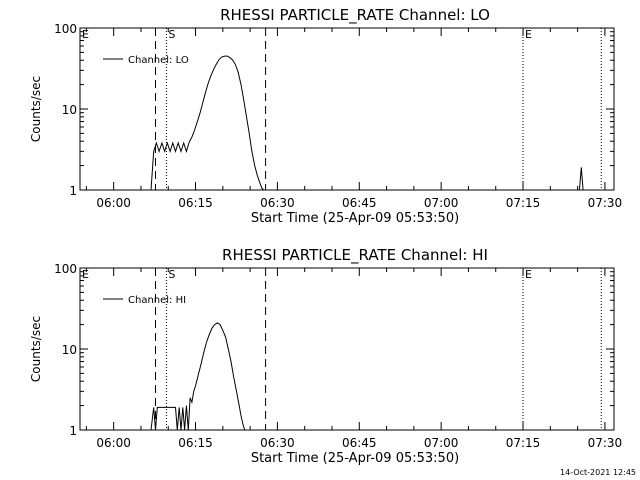 The width and height of the screenshot is (640, 480). I want to click on chart-title: RHESSI PARTICLE_RATE Channel: HI, so click(355, 255).